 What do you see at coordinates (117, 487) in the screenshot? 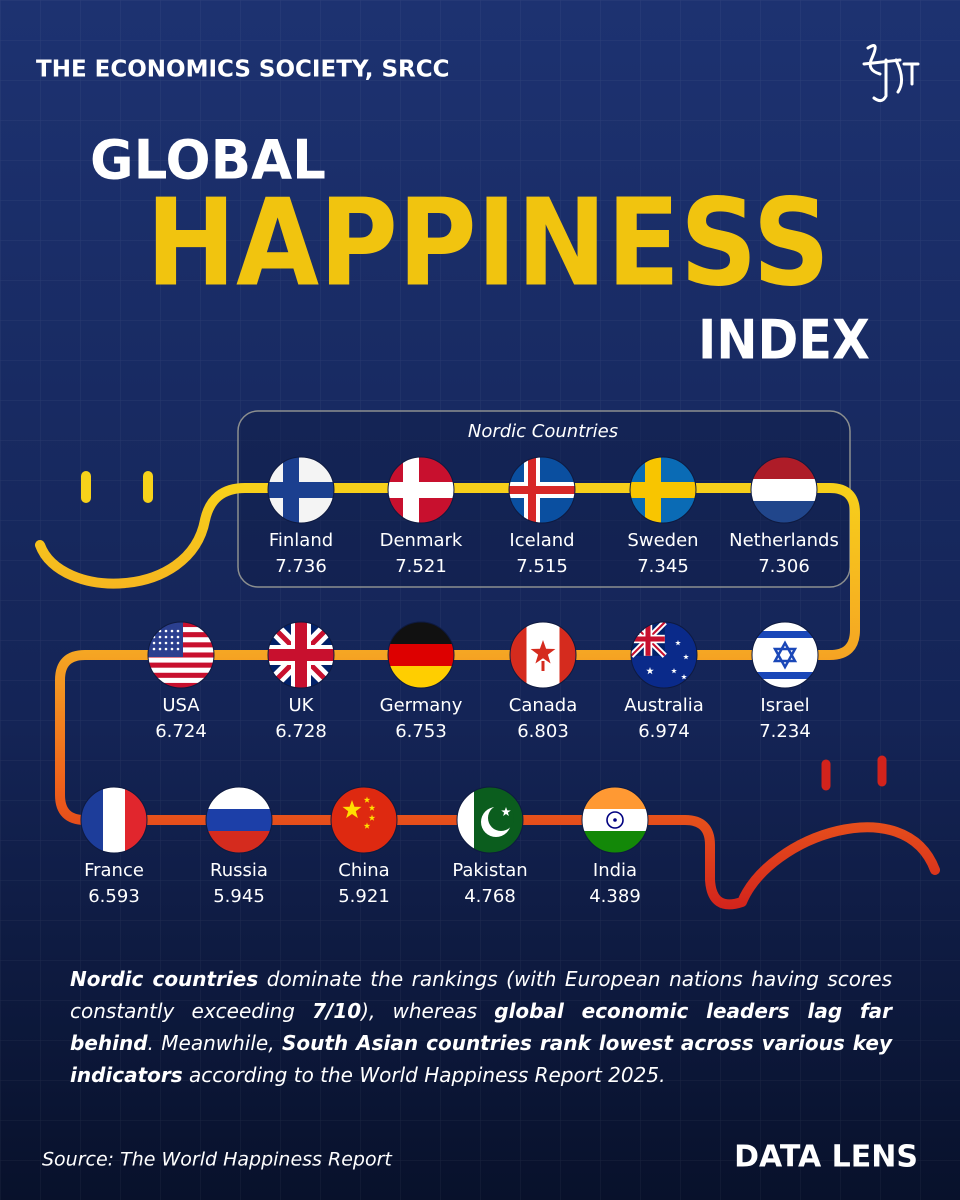
I see `smile-eyes` at bounding box center [117, 487].